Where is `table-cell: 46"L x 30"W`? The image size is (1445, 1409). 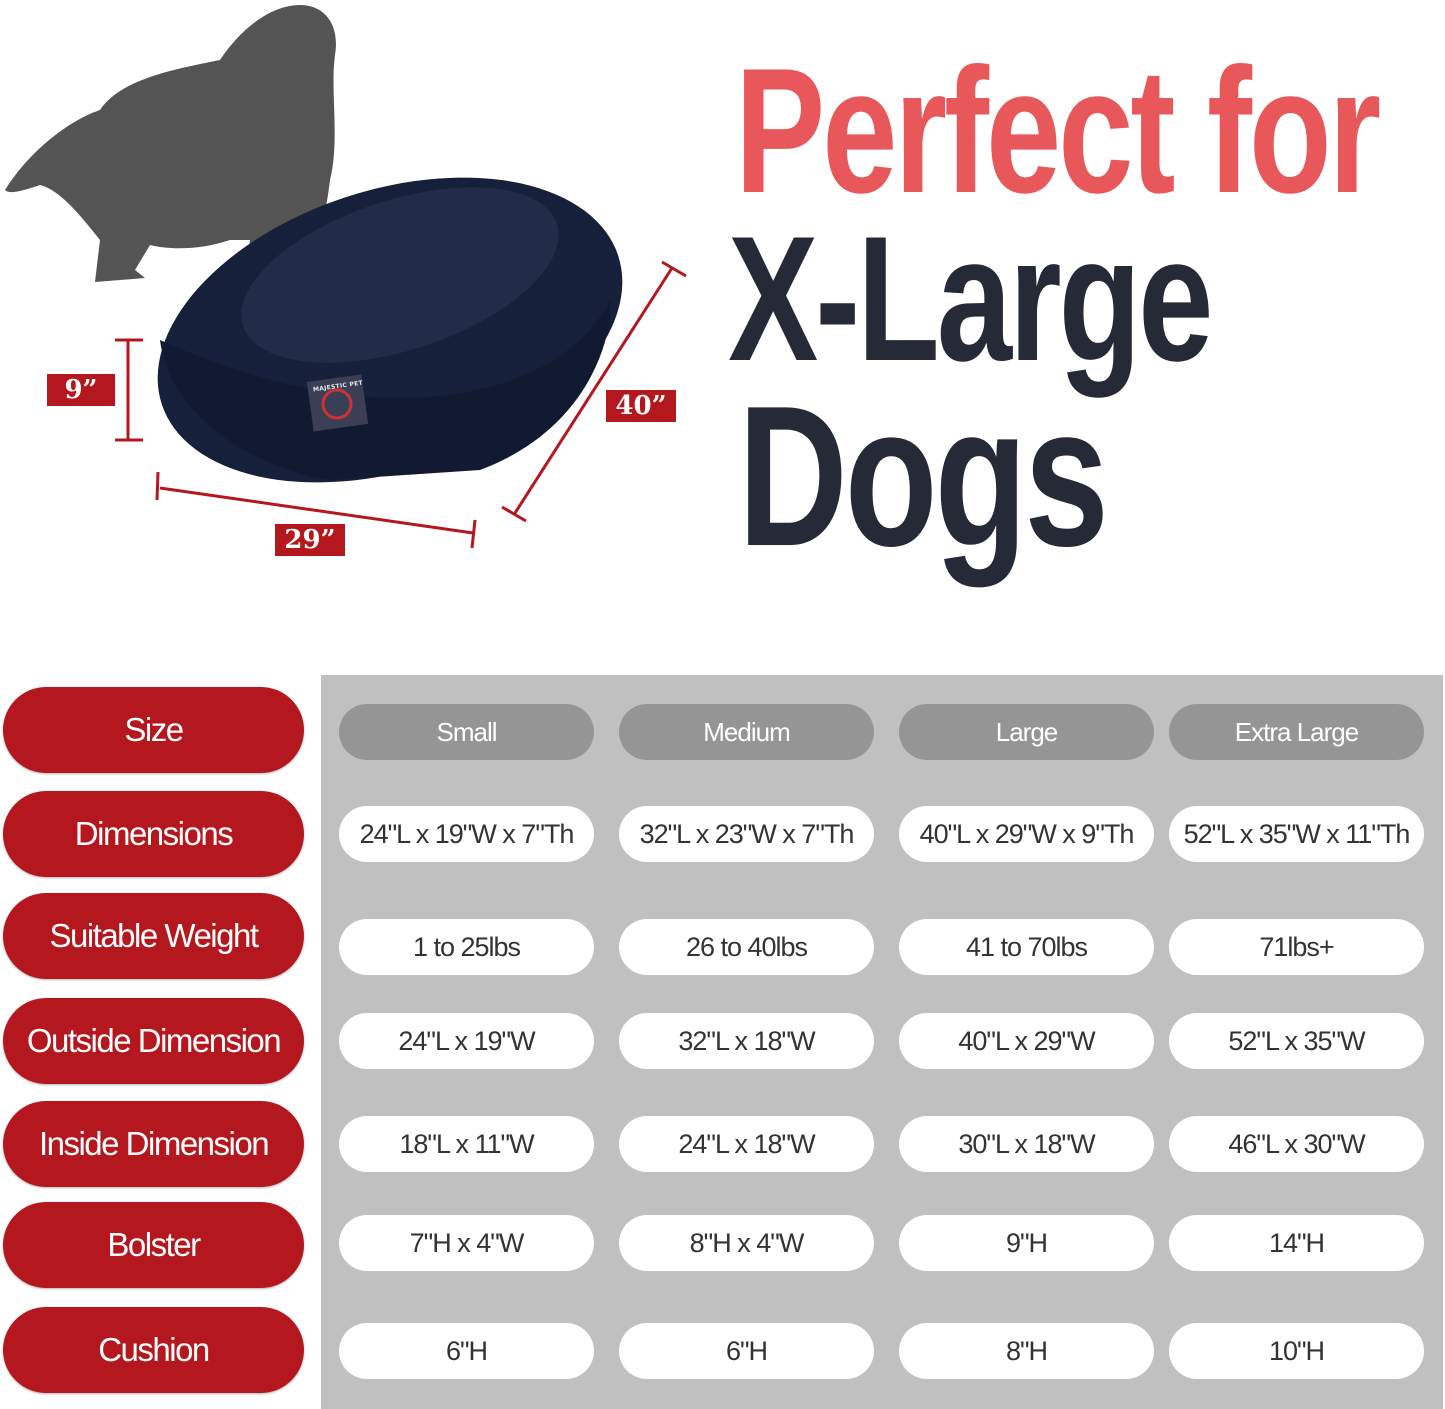 table-cell: 46"L x 30"W is located at coordinates (1296, 1144).